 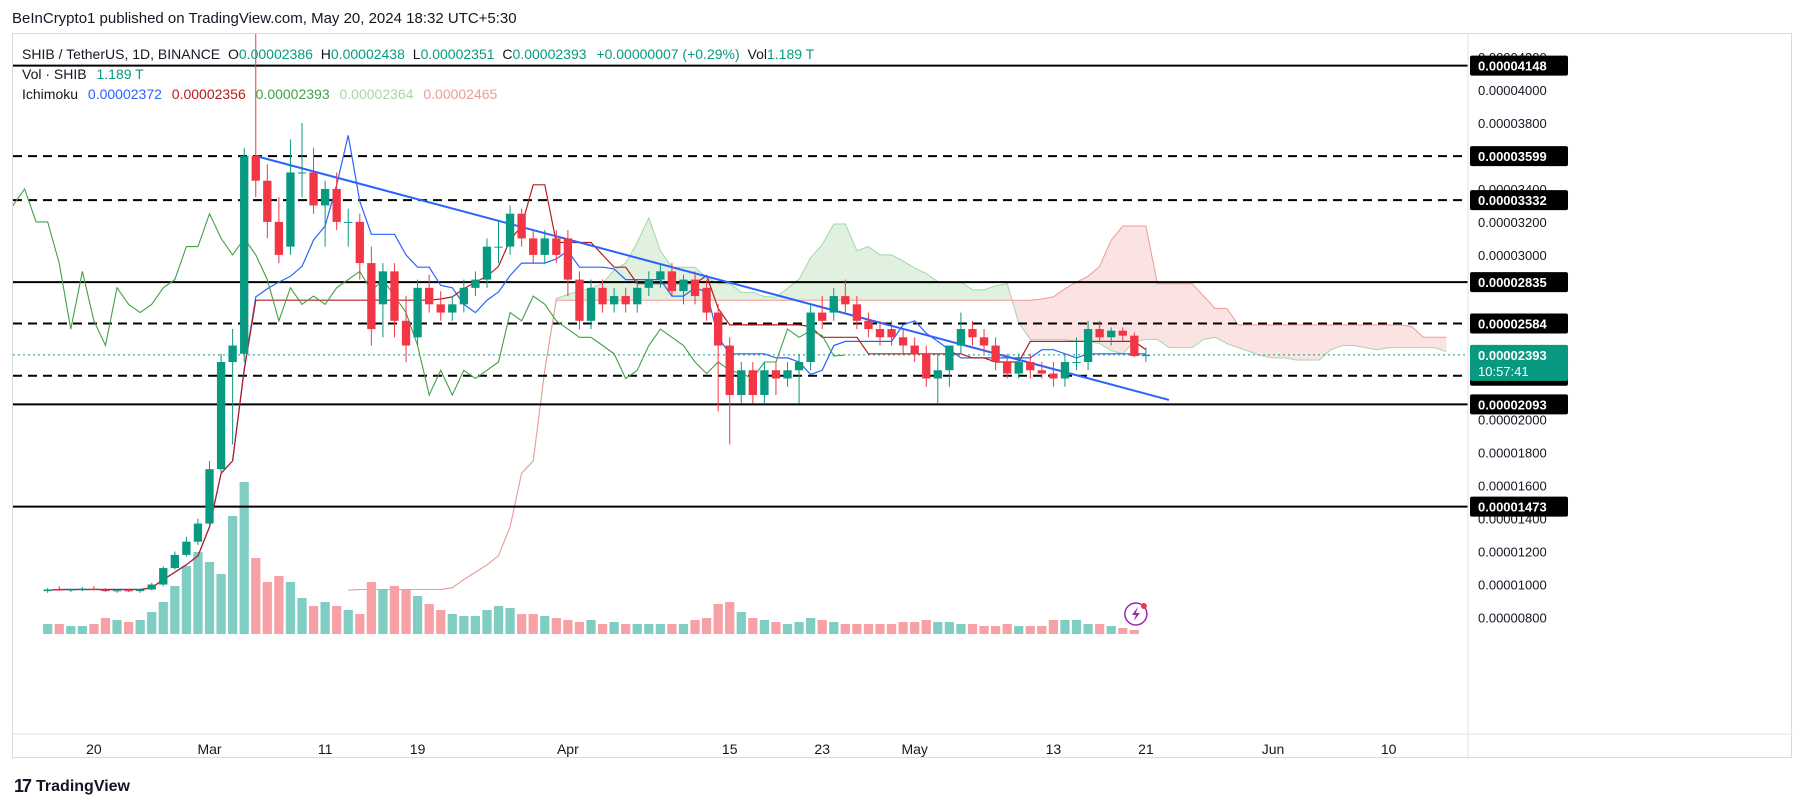 What do you see at coordinates (72, 786) in the screenshot?
I see `tradingview-footer: 17 TradingView` at bounding box center [72, 786].